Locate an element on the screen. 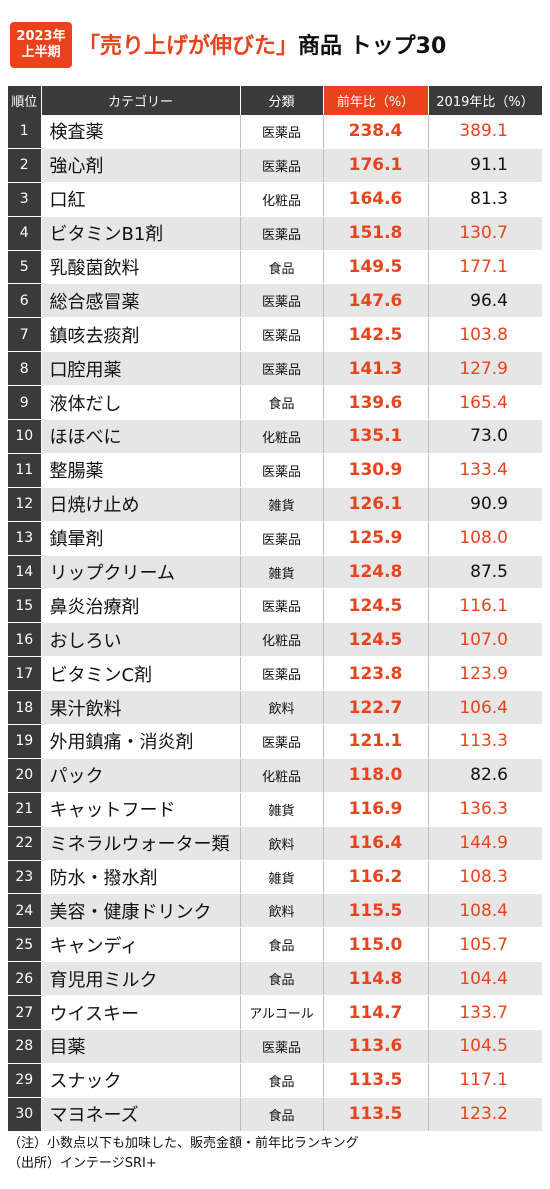 The width and height of the screenshot is (550, 1189). category-cell: 外用鎮痛・消炎剤 is located at coordinates (141, 741).